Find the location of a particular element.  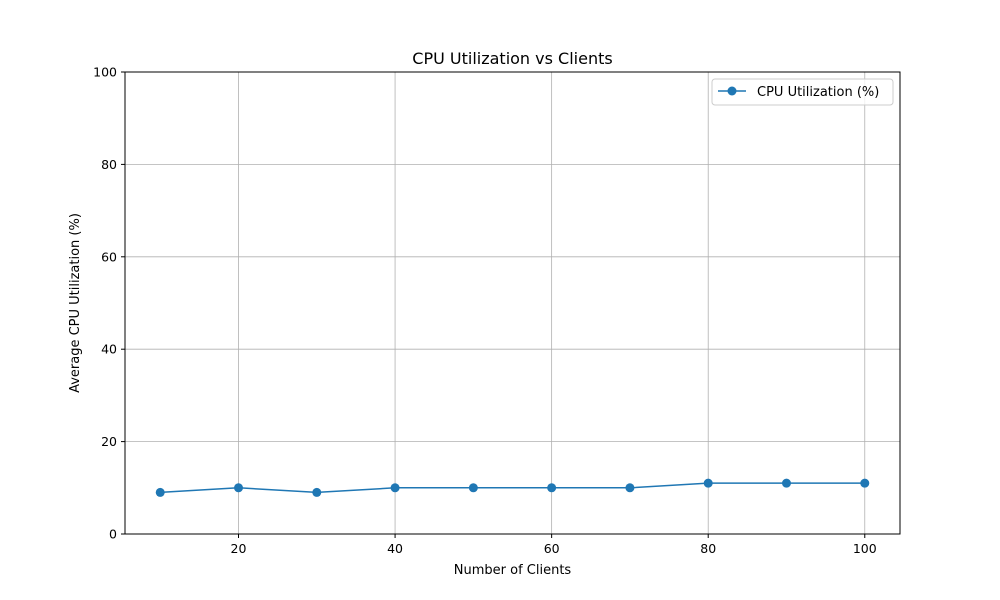

legend-entry-label: CPU Utilization (%) is located at coordinates (818, 92).